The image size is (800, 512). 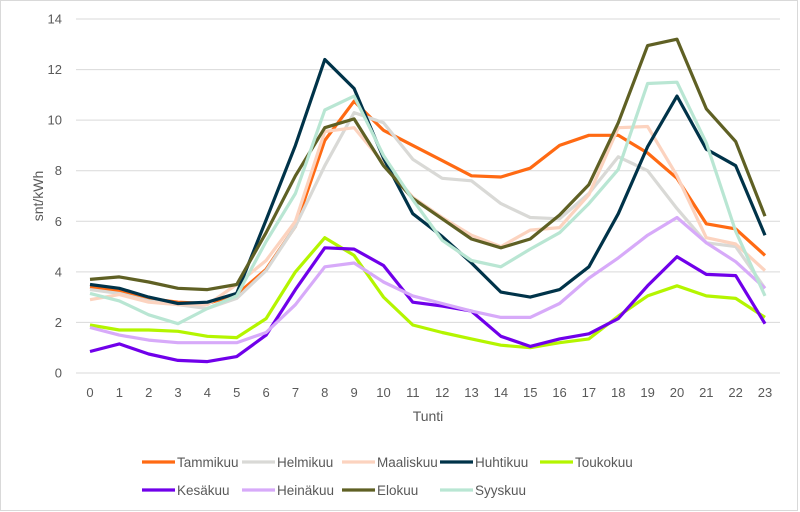 I want to click on legend-item-helmikuu: Helmikuu, so click(x=287, y=462).